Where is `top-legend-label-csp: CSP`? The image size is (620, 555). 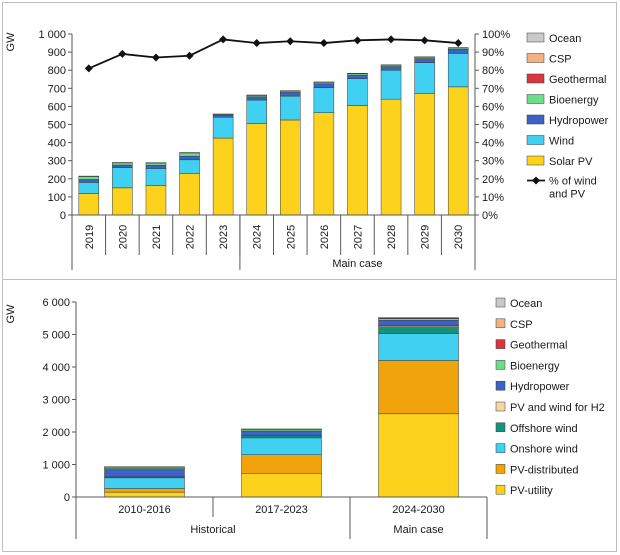
top-legend-label-csp: CSP is located at coordinates (560, 60).